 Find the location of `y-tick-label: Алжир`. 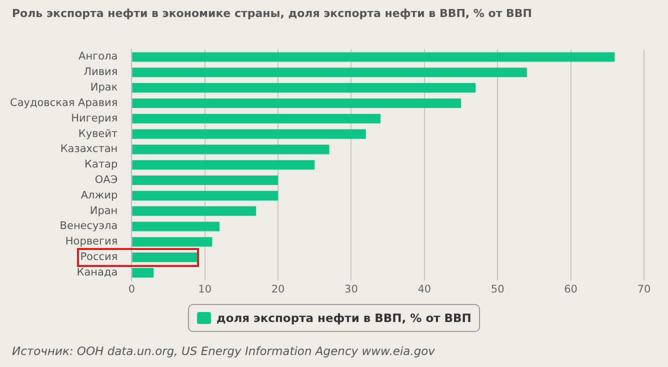

y-tick-label: Алжир is located at coordinates (99, 195).